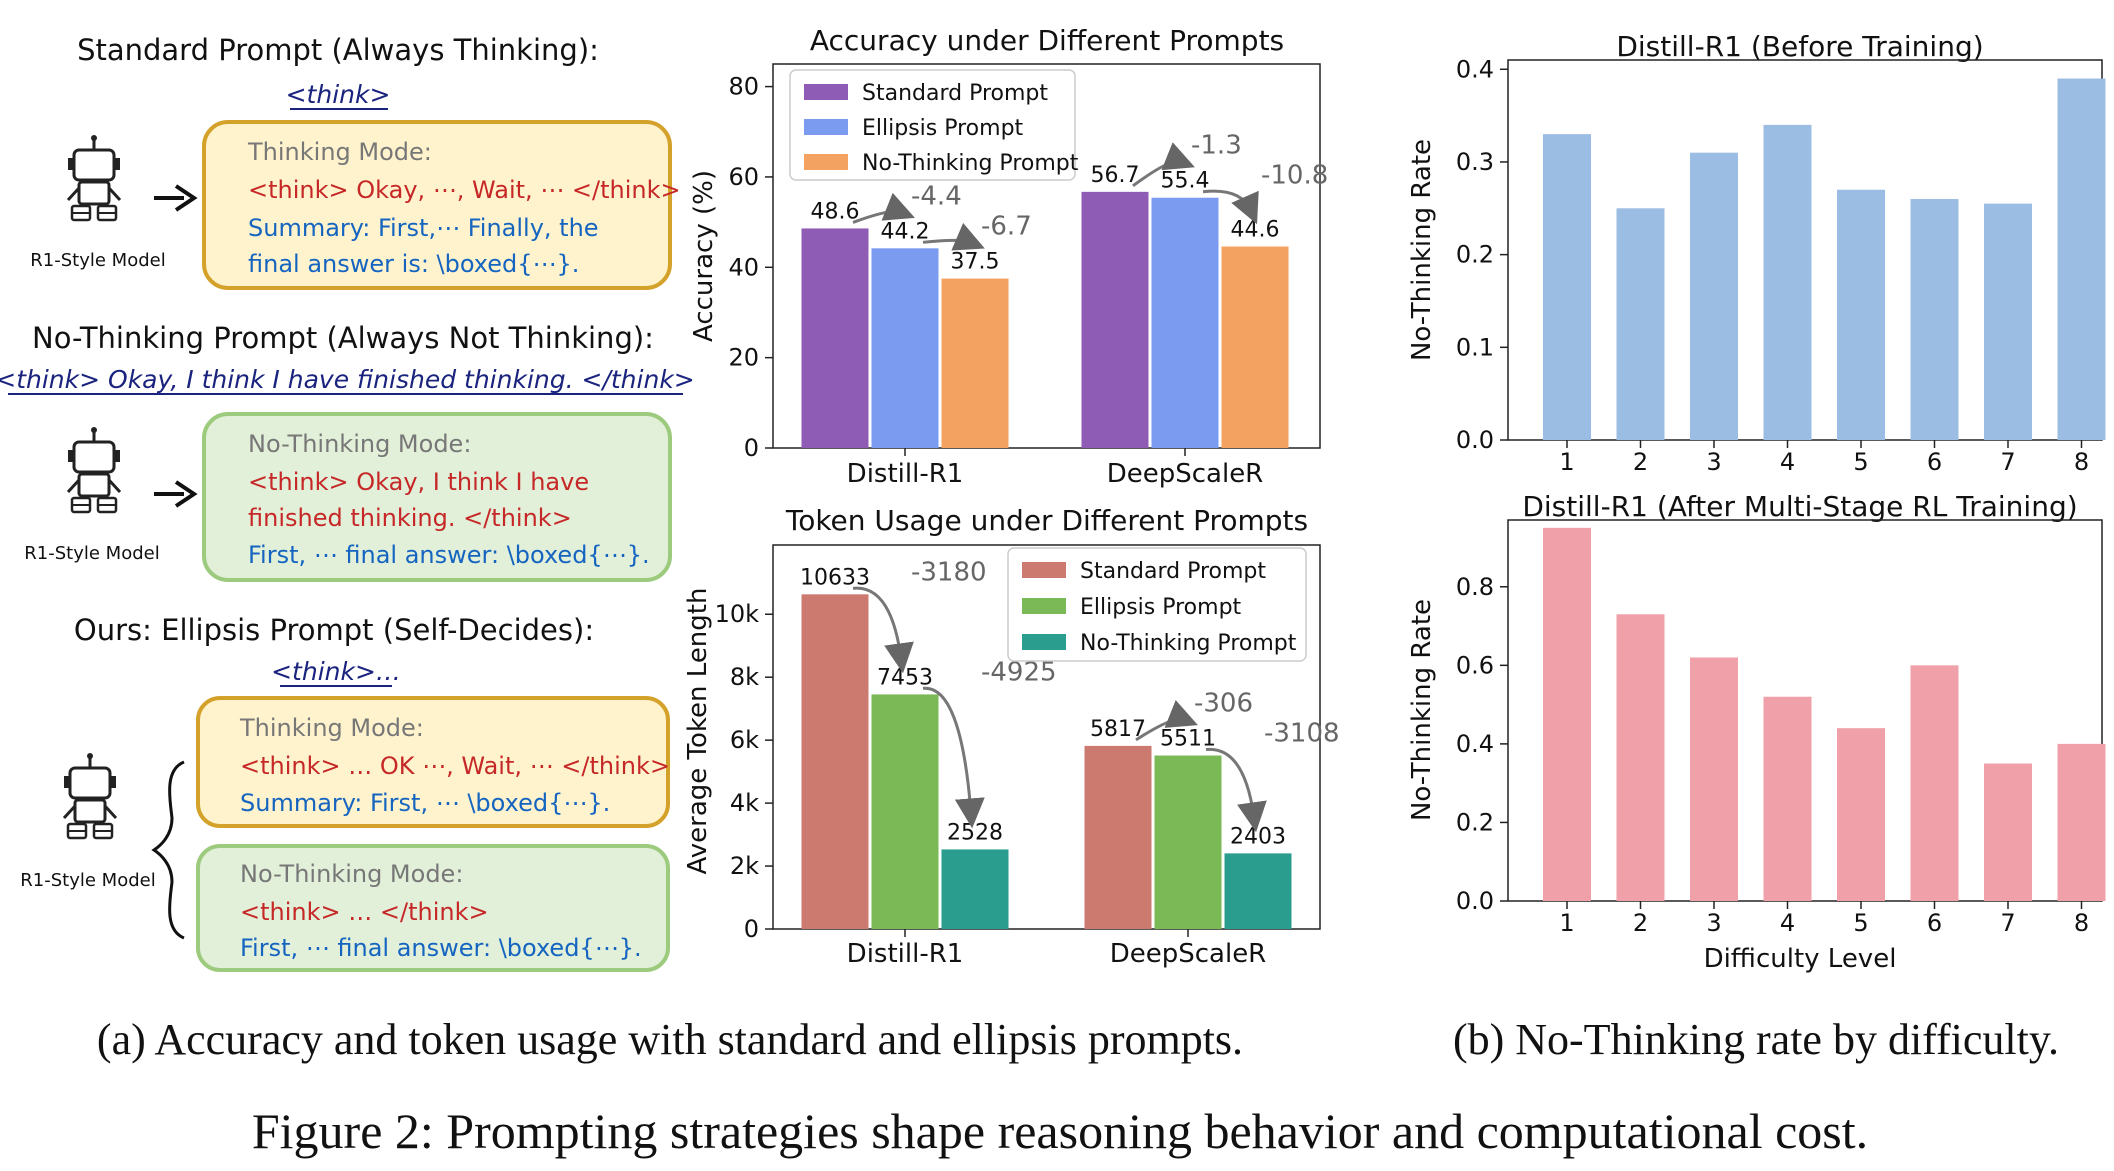  I want to click on x-tick-label: 1, so click(1566, 923).